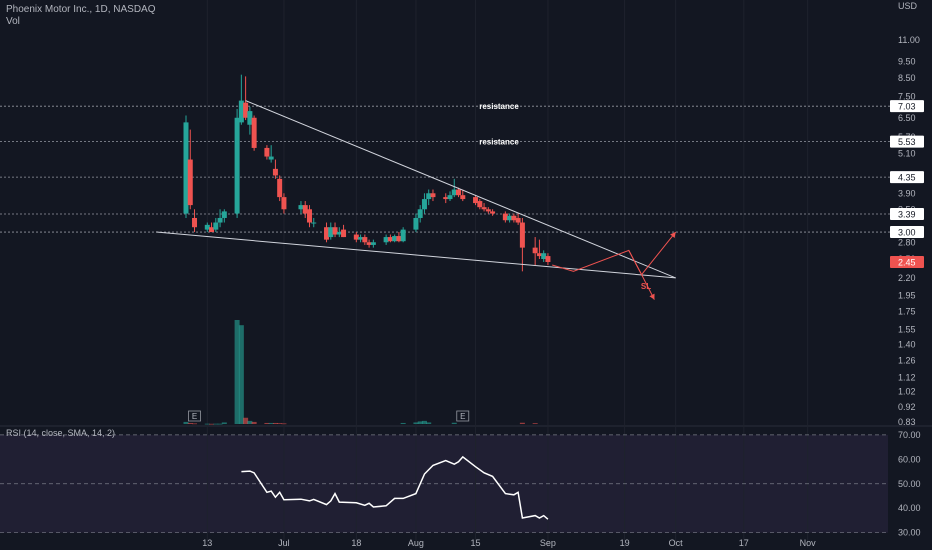 The image size is (932, 550). What do you see at coordinates (284, 543) in the screenshot?
I see `x-tick-label: Jul` at bounding box center [284, 543].